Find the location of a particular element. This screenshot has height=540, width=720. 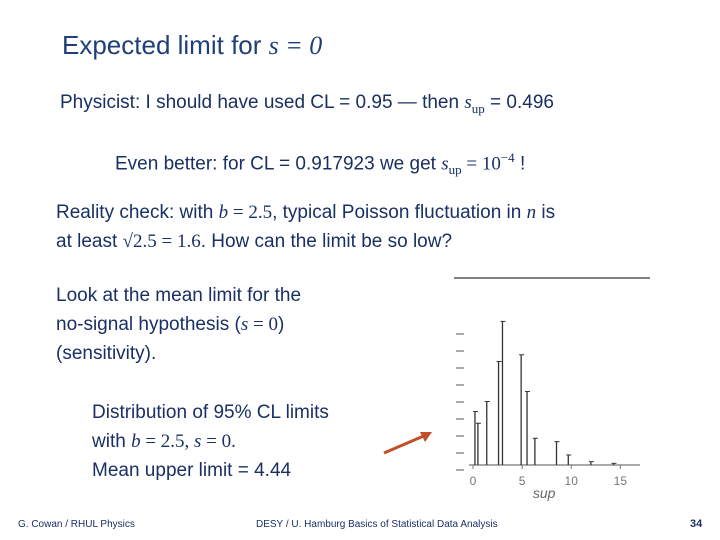

dist-line3: Mean upper limit = 4.44 is located at coordinates (192, 470).